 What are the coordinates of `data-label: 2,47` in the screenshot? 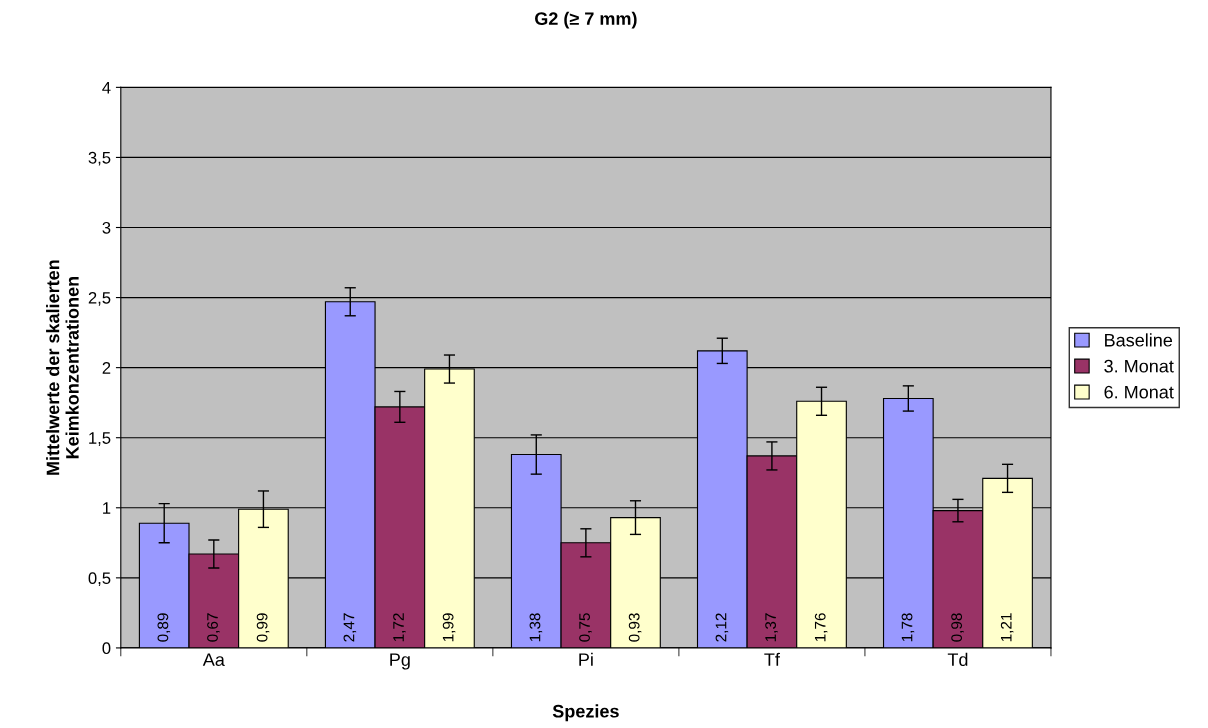 It's located at (350, 627).